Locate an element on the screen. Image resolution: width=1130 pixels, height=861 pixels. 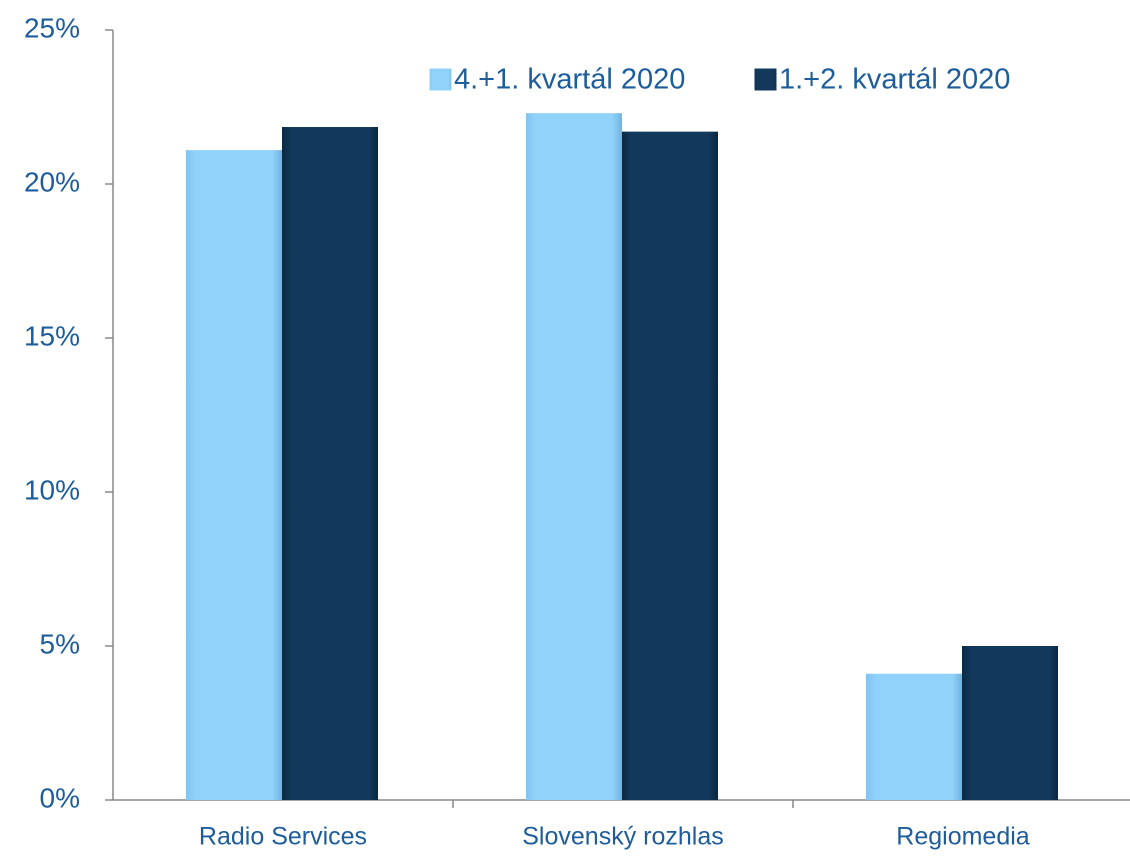
y-tick-label: 15% is located at coordinates (52, 335).